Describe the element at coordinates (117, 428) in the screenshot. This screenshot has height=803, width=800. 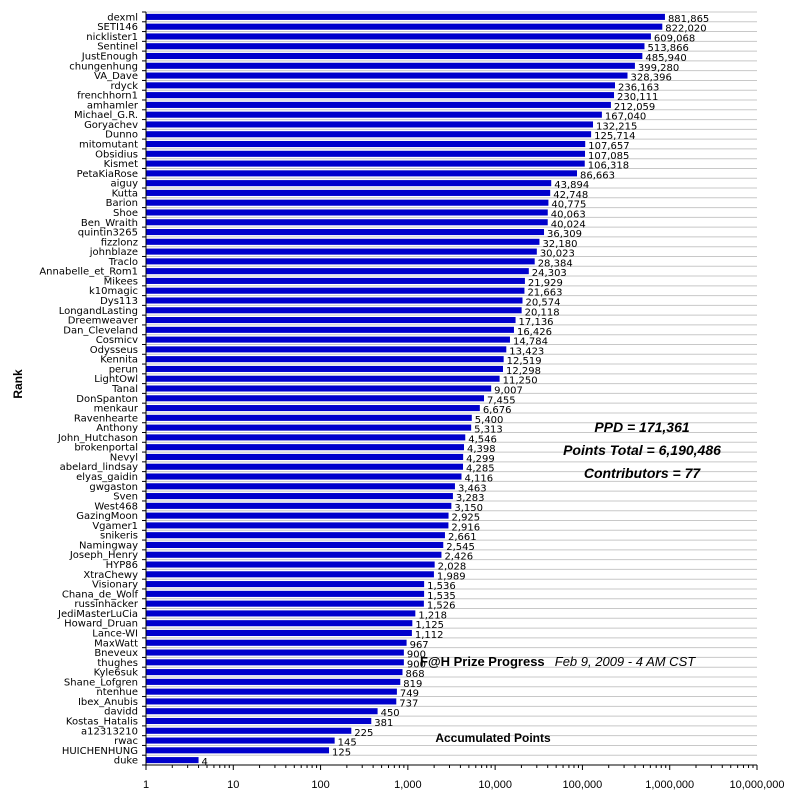
I see `category-label: Anthony` at that location.